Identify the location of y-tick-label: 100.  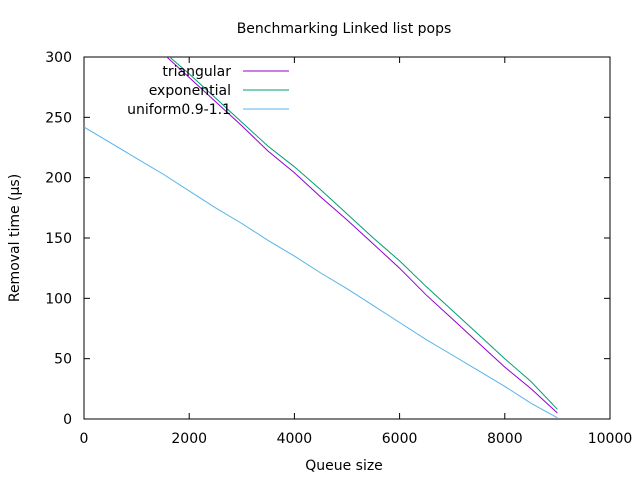
(58, 299).